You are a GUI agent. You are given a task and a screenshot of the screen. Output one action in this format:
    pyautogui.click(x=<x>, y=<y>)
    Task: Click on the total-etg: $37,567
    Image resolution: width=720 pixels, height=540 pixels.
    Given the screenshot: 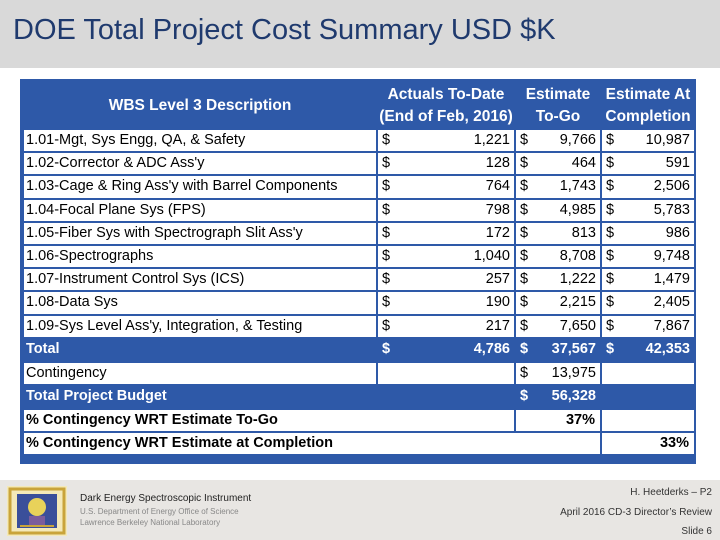 What is the action you would take?
    pyautogui.click(x=558, y=349)
    